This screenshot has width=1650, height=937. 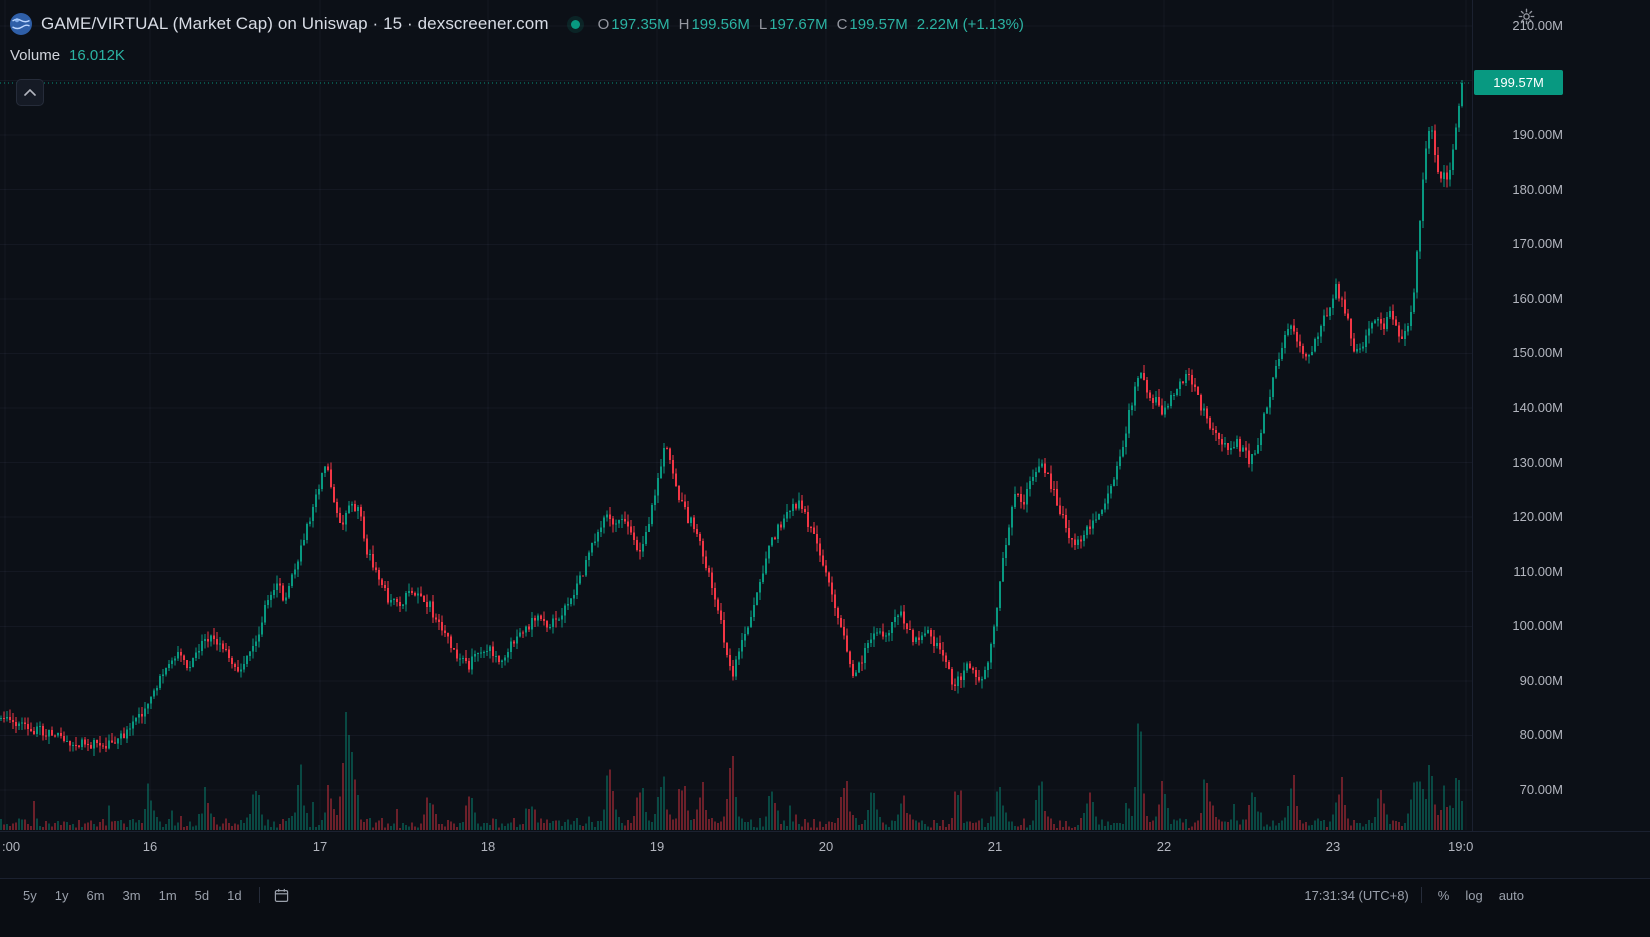 What do you see at coordinates (1541, 789) in the screenshot?
I see `price-tick: 70.00M` at bounding box center [1541, 789].